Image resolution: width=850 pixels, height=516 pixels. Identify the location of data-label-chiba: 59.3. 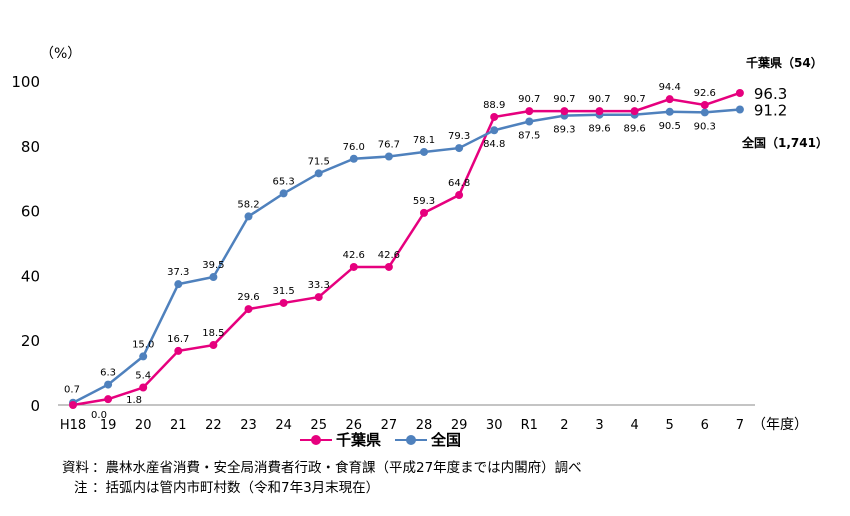
(424, 201).